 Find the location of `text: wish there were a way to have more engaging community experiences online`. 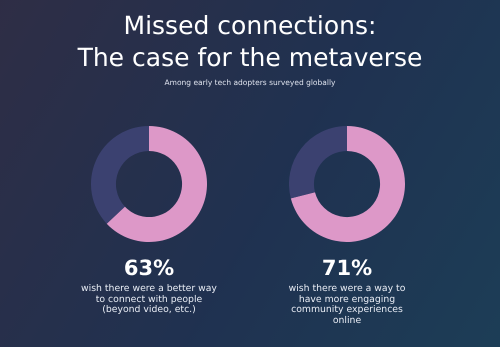

text: wish there were a way to have more engaging community experiences online is located at coordinates (347, 304).